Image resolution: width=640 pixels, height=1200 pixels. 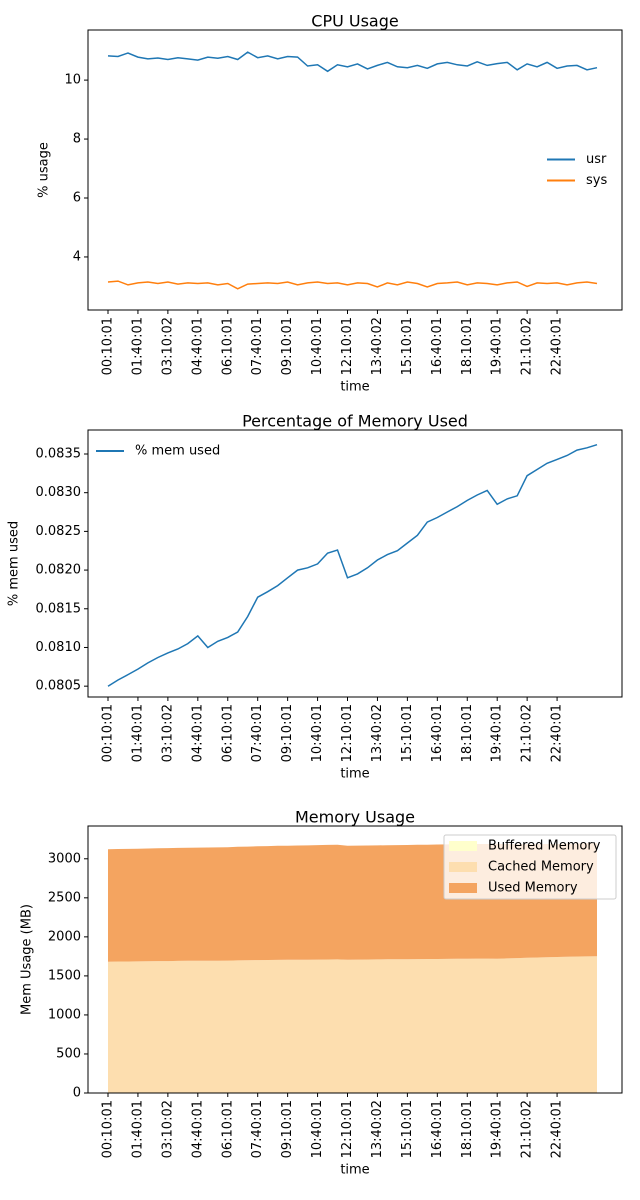 What do you see at coordinates (77, 1093) in the screenshot?
I see `y-tick-label: 0` at bounding box center [77, 1093].